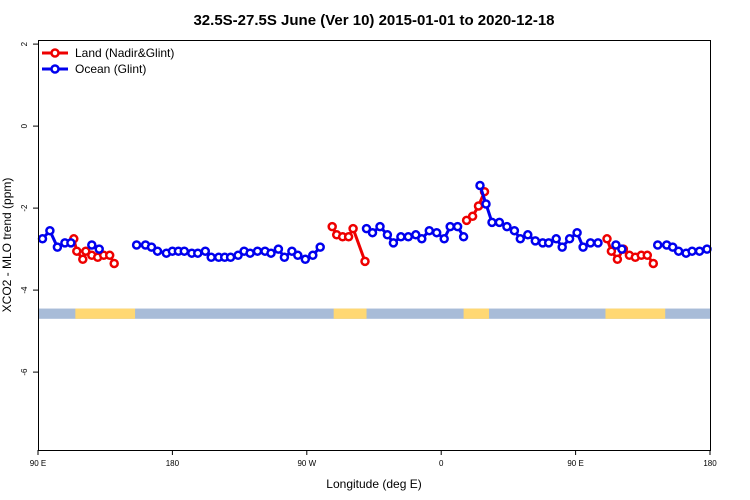 This screenshot has width=750, height=500. Describe the element at coordinates (441, 463) in the screenshot. I see `x-tick-label: 0` at that location.